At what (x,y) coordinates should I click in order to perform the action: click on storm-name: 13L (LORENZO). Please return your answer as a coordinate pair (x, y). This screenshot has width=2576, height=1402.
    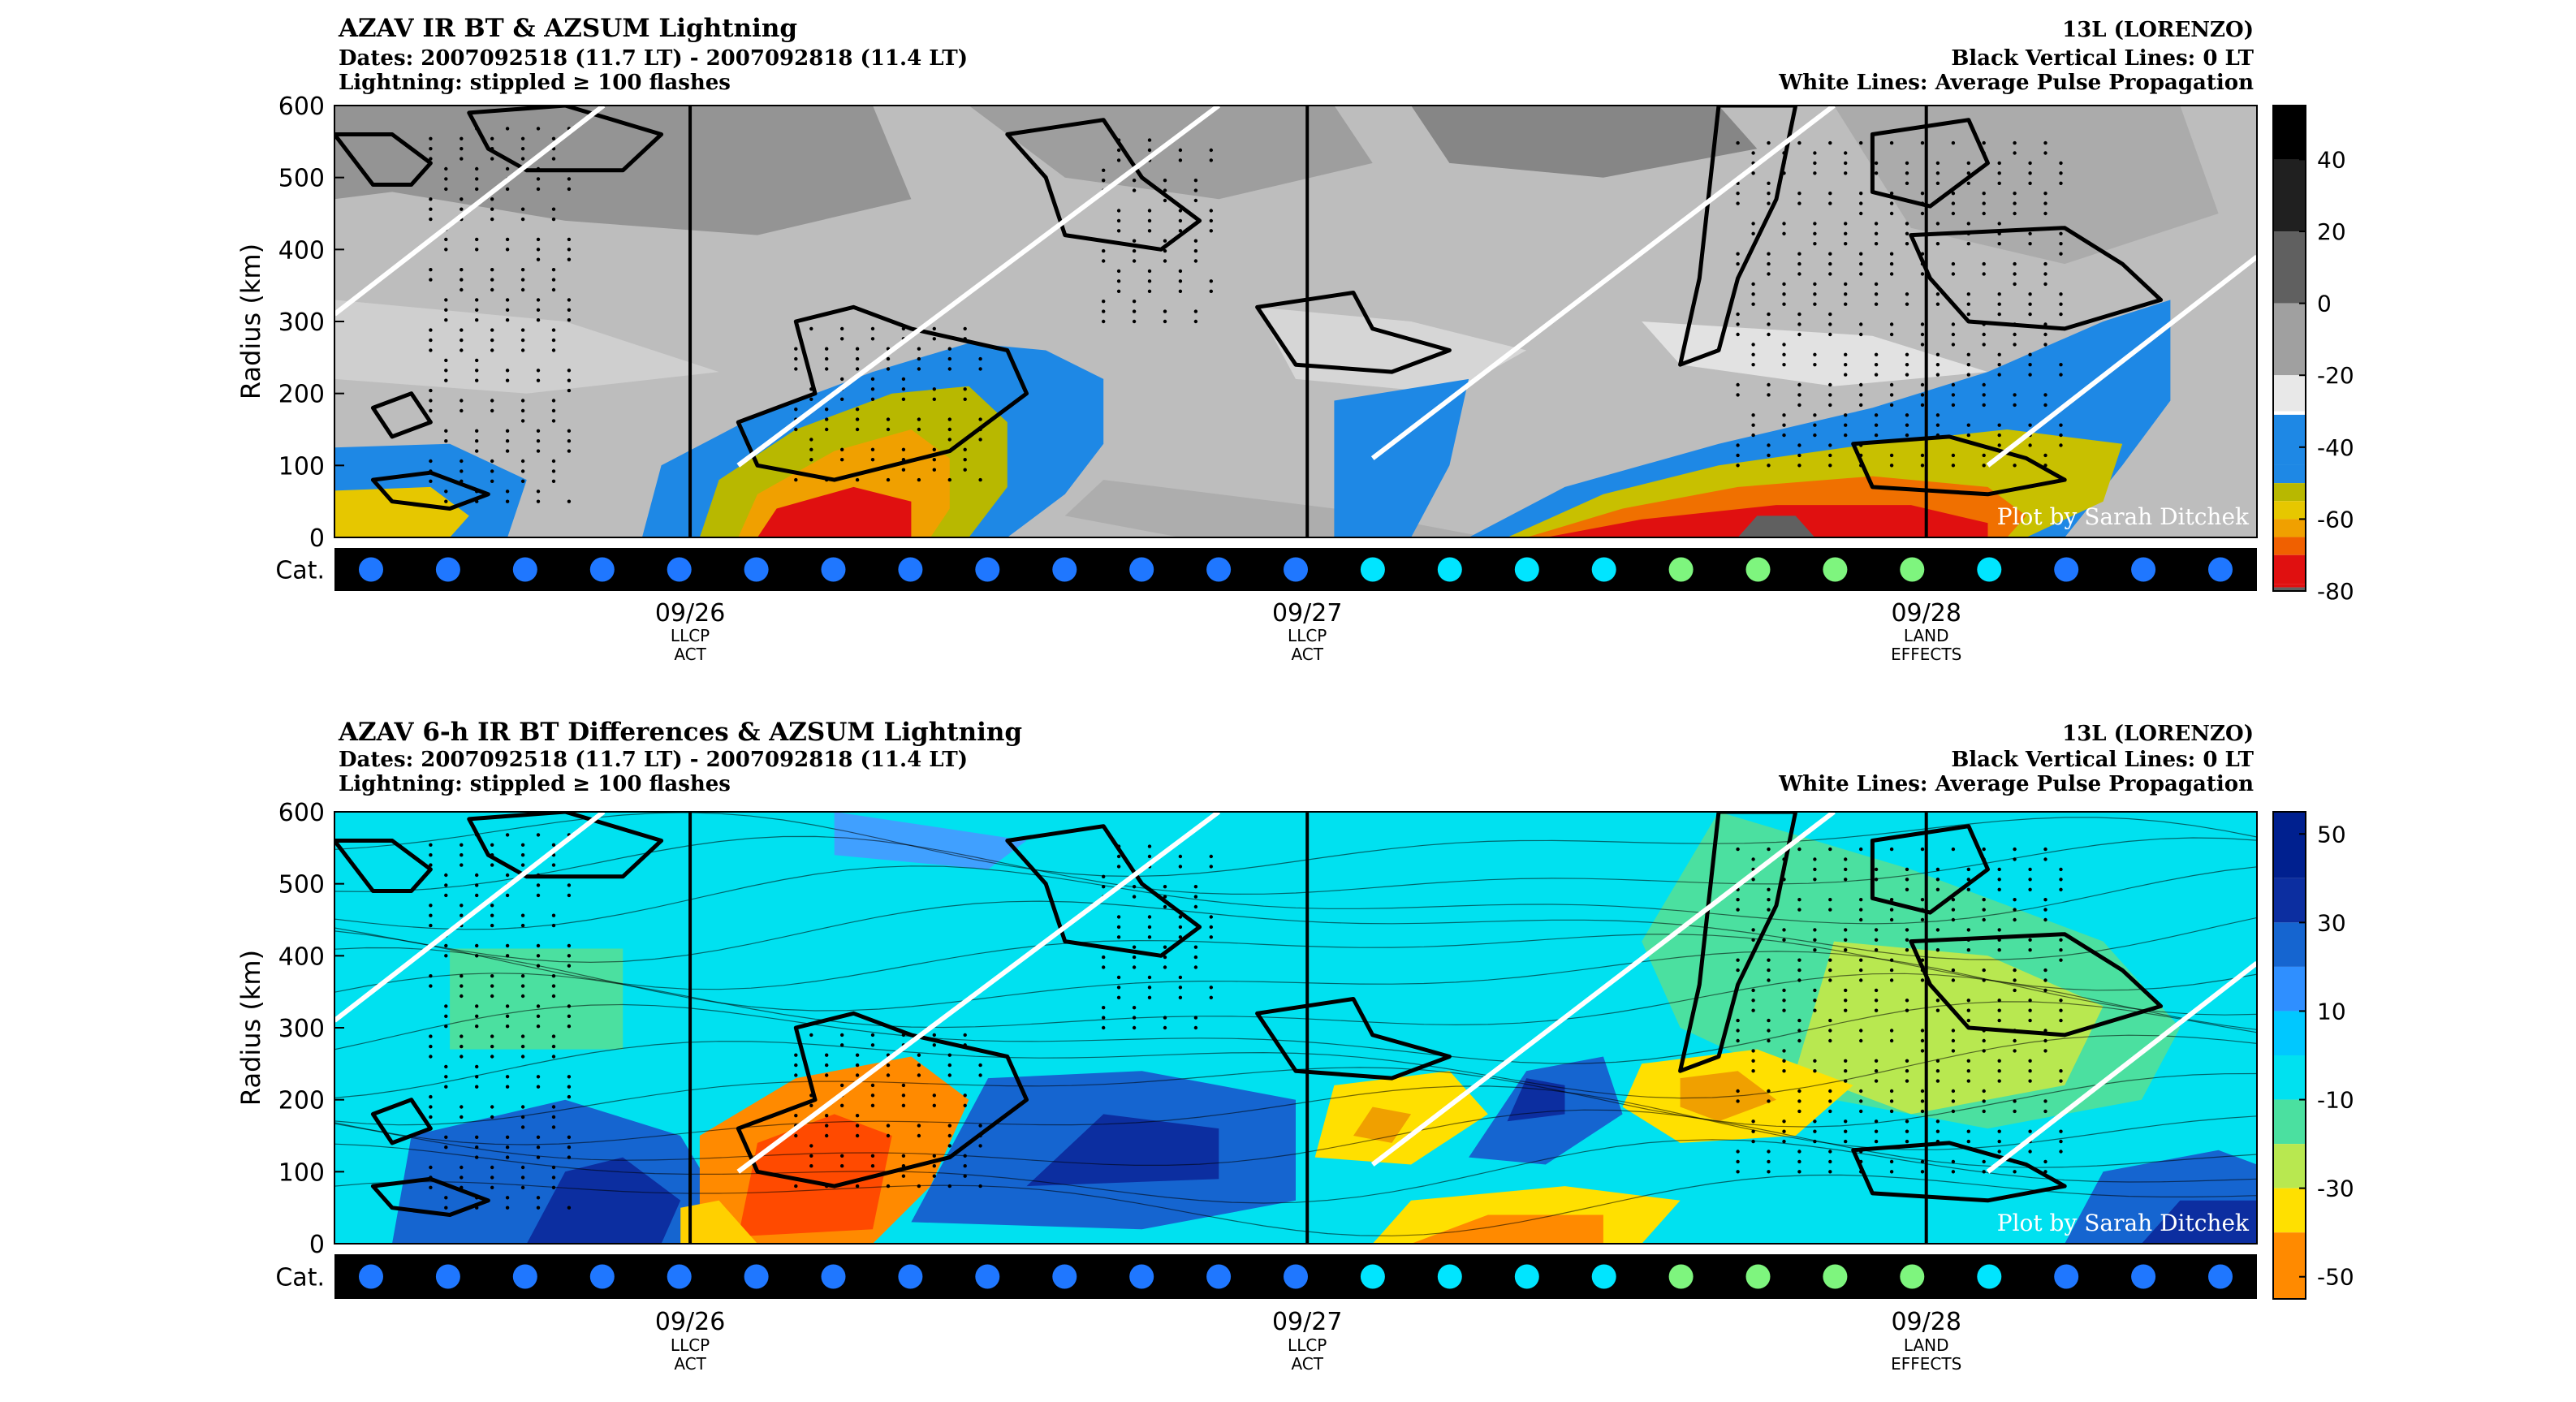
    Looking at the image, I should click on (2158, 30).